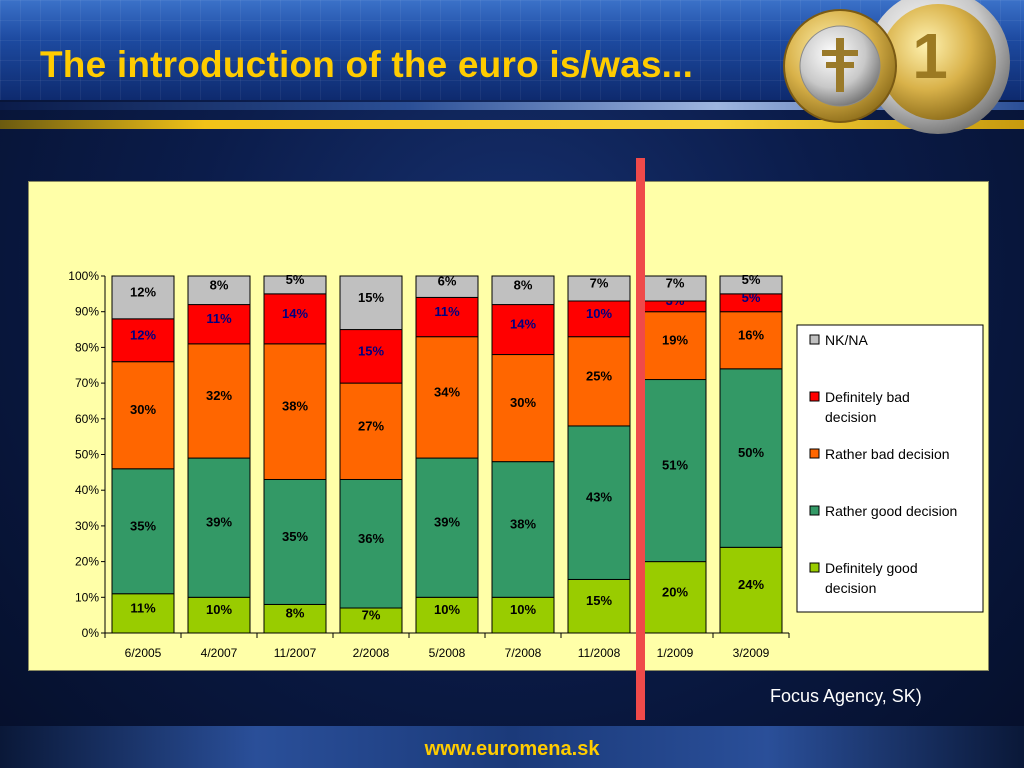  I want to click on x-tick-label: 5/2008, so click(447, 653).